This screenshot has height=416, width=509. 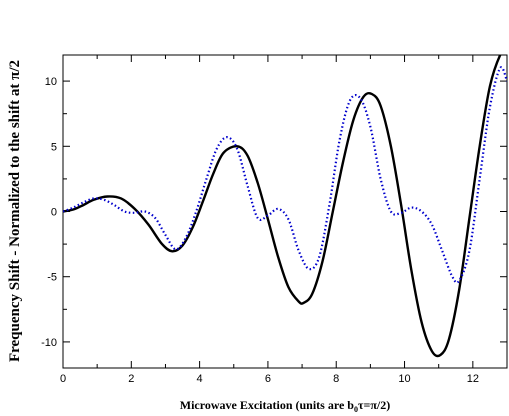 I want to click on x-axis-label: Microwave Excitation (units are b0τ=π/2), so click(x=285, y=406).